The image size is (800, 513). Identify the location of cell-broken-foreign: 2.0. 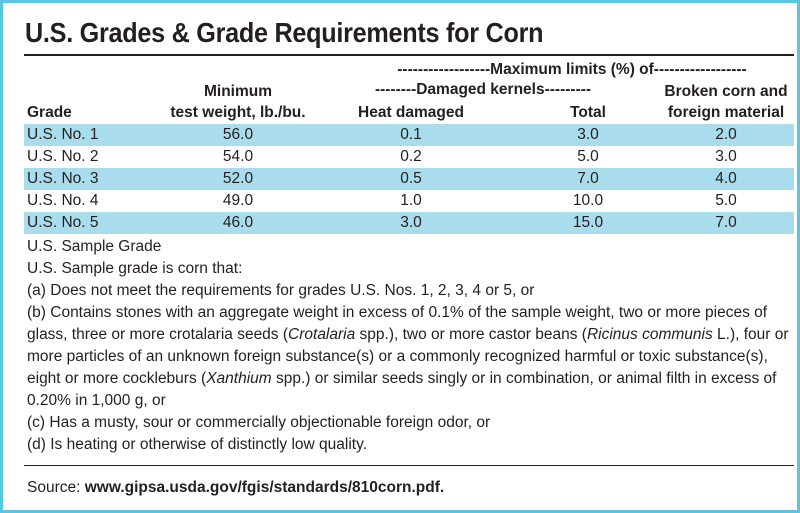
(726, 134).